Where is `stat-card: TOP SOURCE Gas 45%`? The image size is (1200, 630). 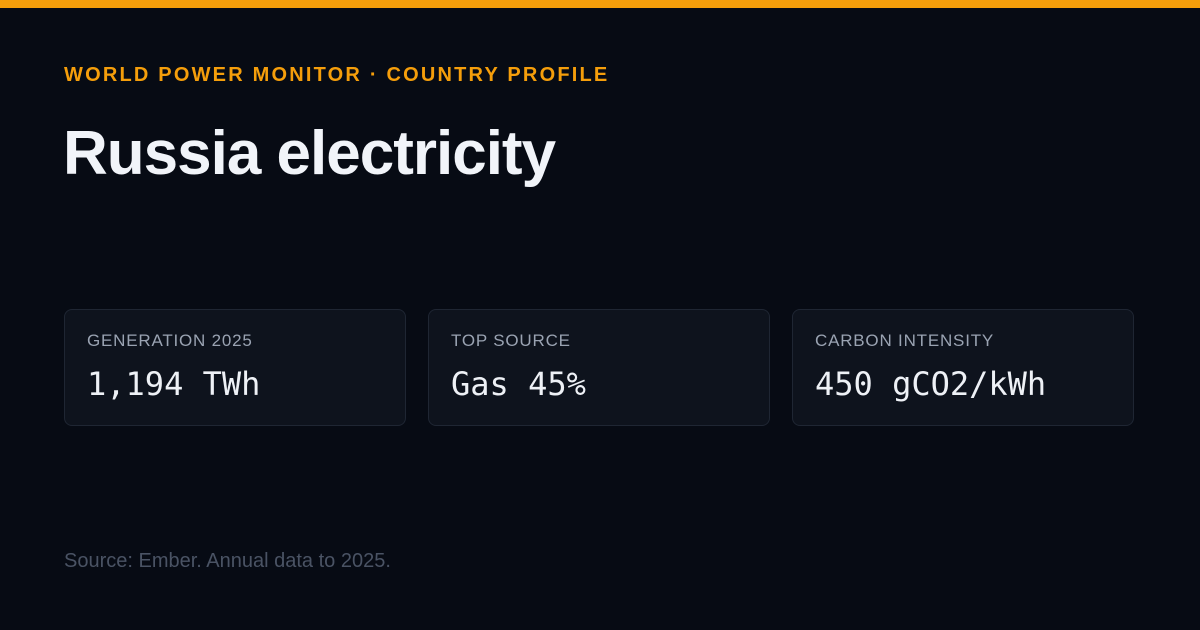 stat-card: TOP SOURCE Gas 45% is located at coordinates (599, 367).